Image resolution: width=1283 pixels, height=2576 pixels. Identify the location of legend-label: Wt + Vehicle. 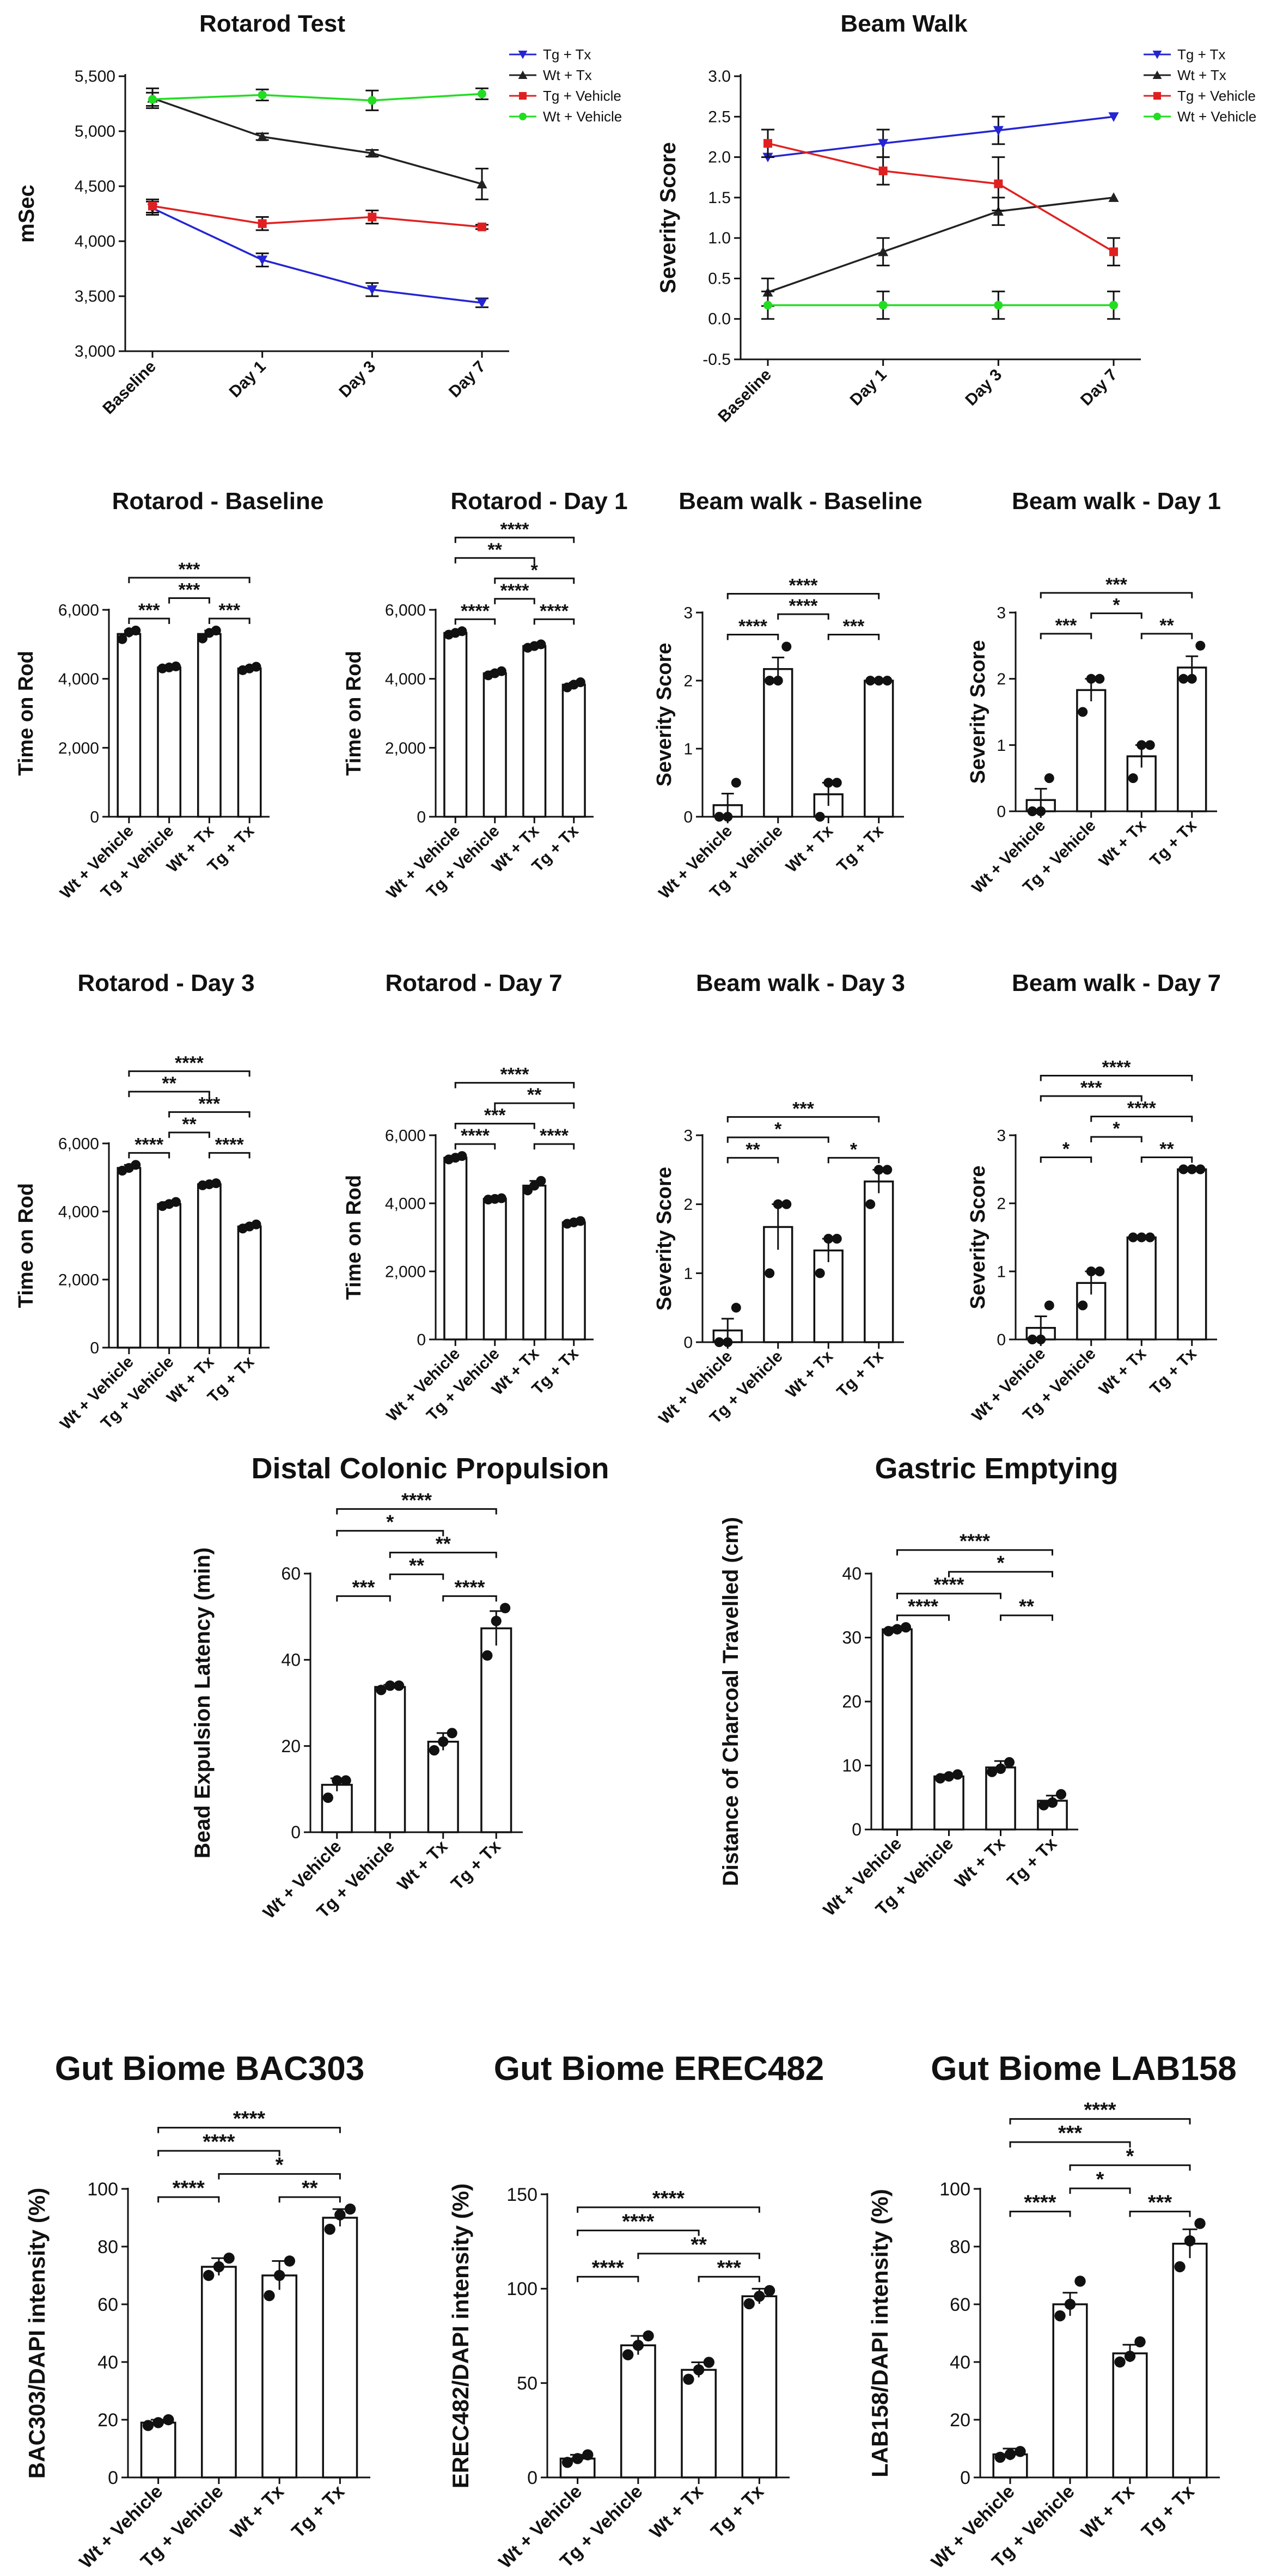
(1216, 116).